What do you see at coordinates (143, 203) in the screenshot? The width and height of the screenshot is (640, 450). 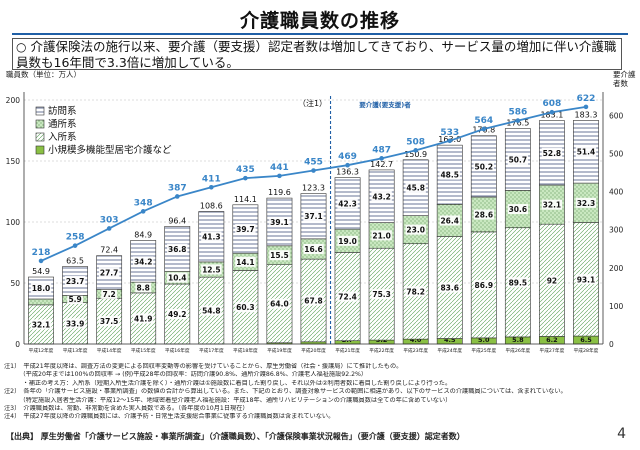 I see `line-value-label: 348` at bounding box center [143, 203].